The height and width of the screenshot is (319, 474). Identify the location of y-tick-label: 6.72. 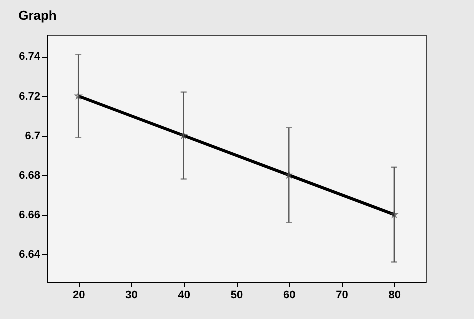
(29, 96).